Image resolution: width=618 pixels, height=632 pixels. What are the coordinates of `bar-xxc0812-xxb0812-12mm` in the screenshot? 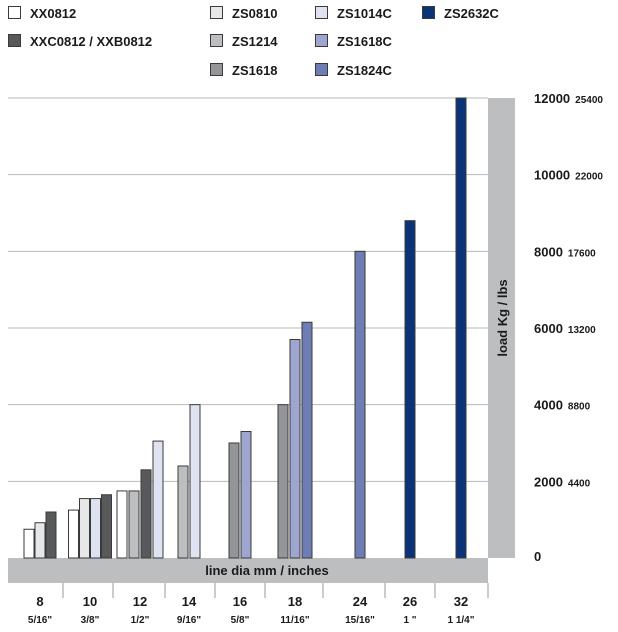 It's located at (146, 514).